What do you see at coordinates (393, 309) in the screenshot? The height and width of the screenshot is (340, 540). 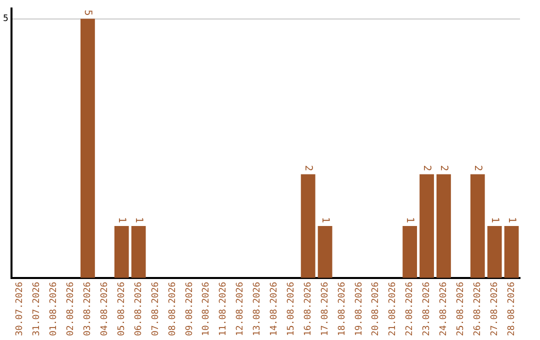 I see `x-tick-label: 21.08.2026` at bounding box center [393, 309].